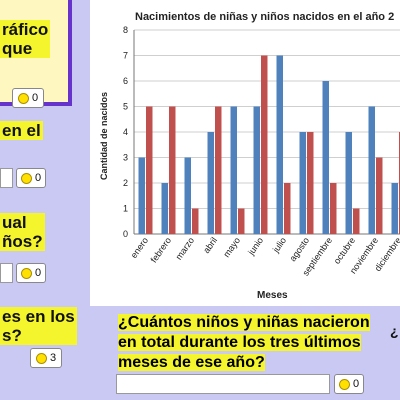 The image size is (400, 400). I want to click on question-4-line: s?, so click(38, 335).